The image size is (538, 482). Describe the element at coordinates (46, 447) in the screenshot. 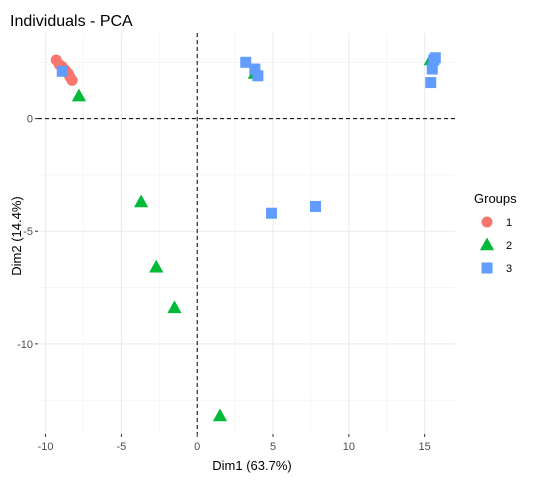

I see `x-tick-label: -10` at that location.